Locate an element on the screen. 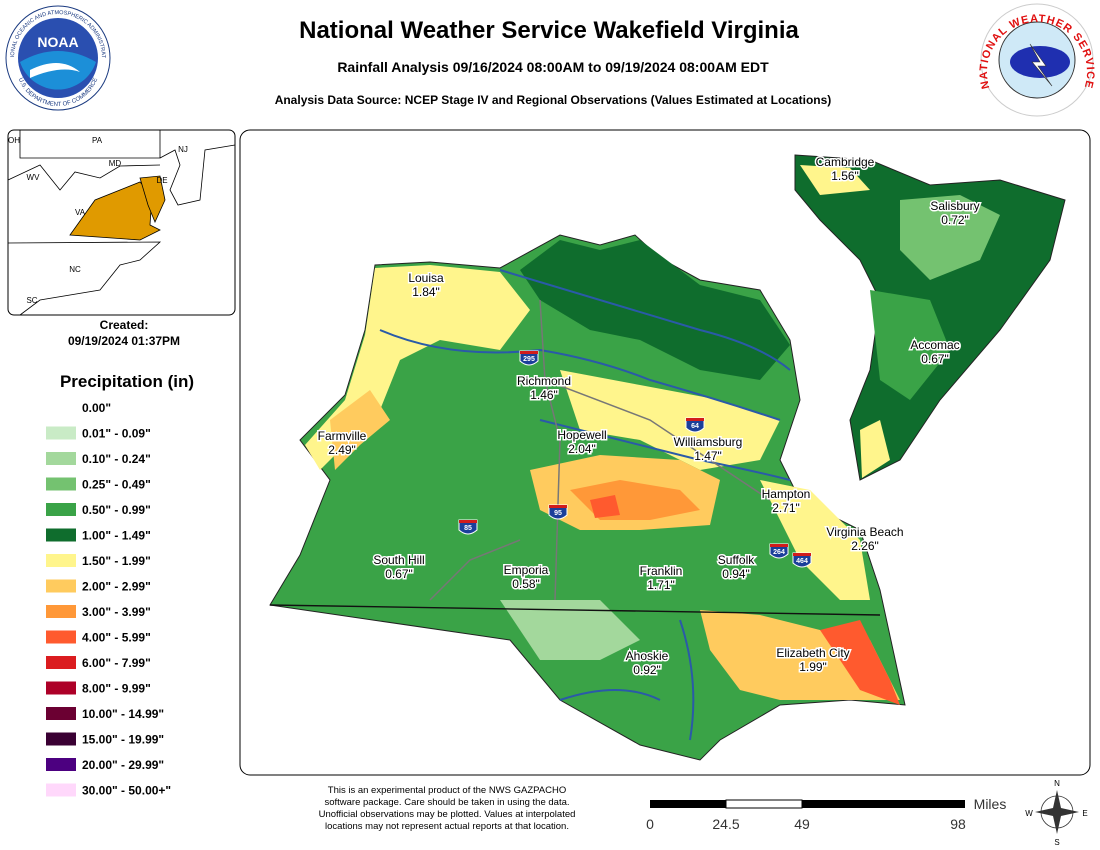 This screenshot has height=850, width=1100. city-name: Richmond is located at coordinates (544, 381).